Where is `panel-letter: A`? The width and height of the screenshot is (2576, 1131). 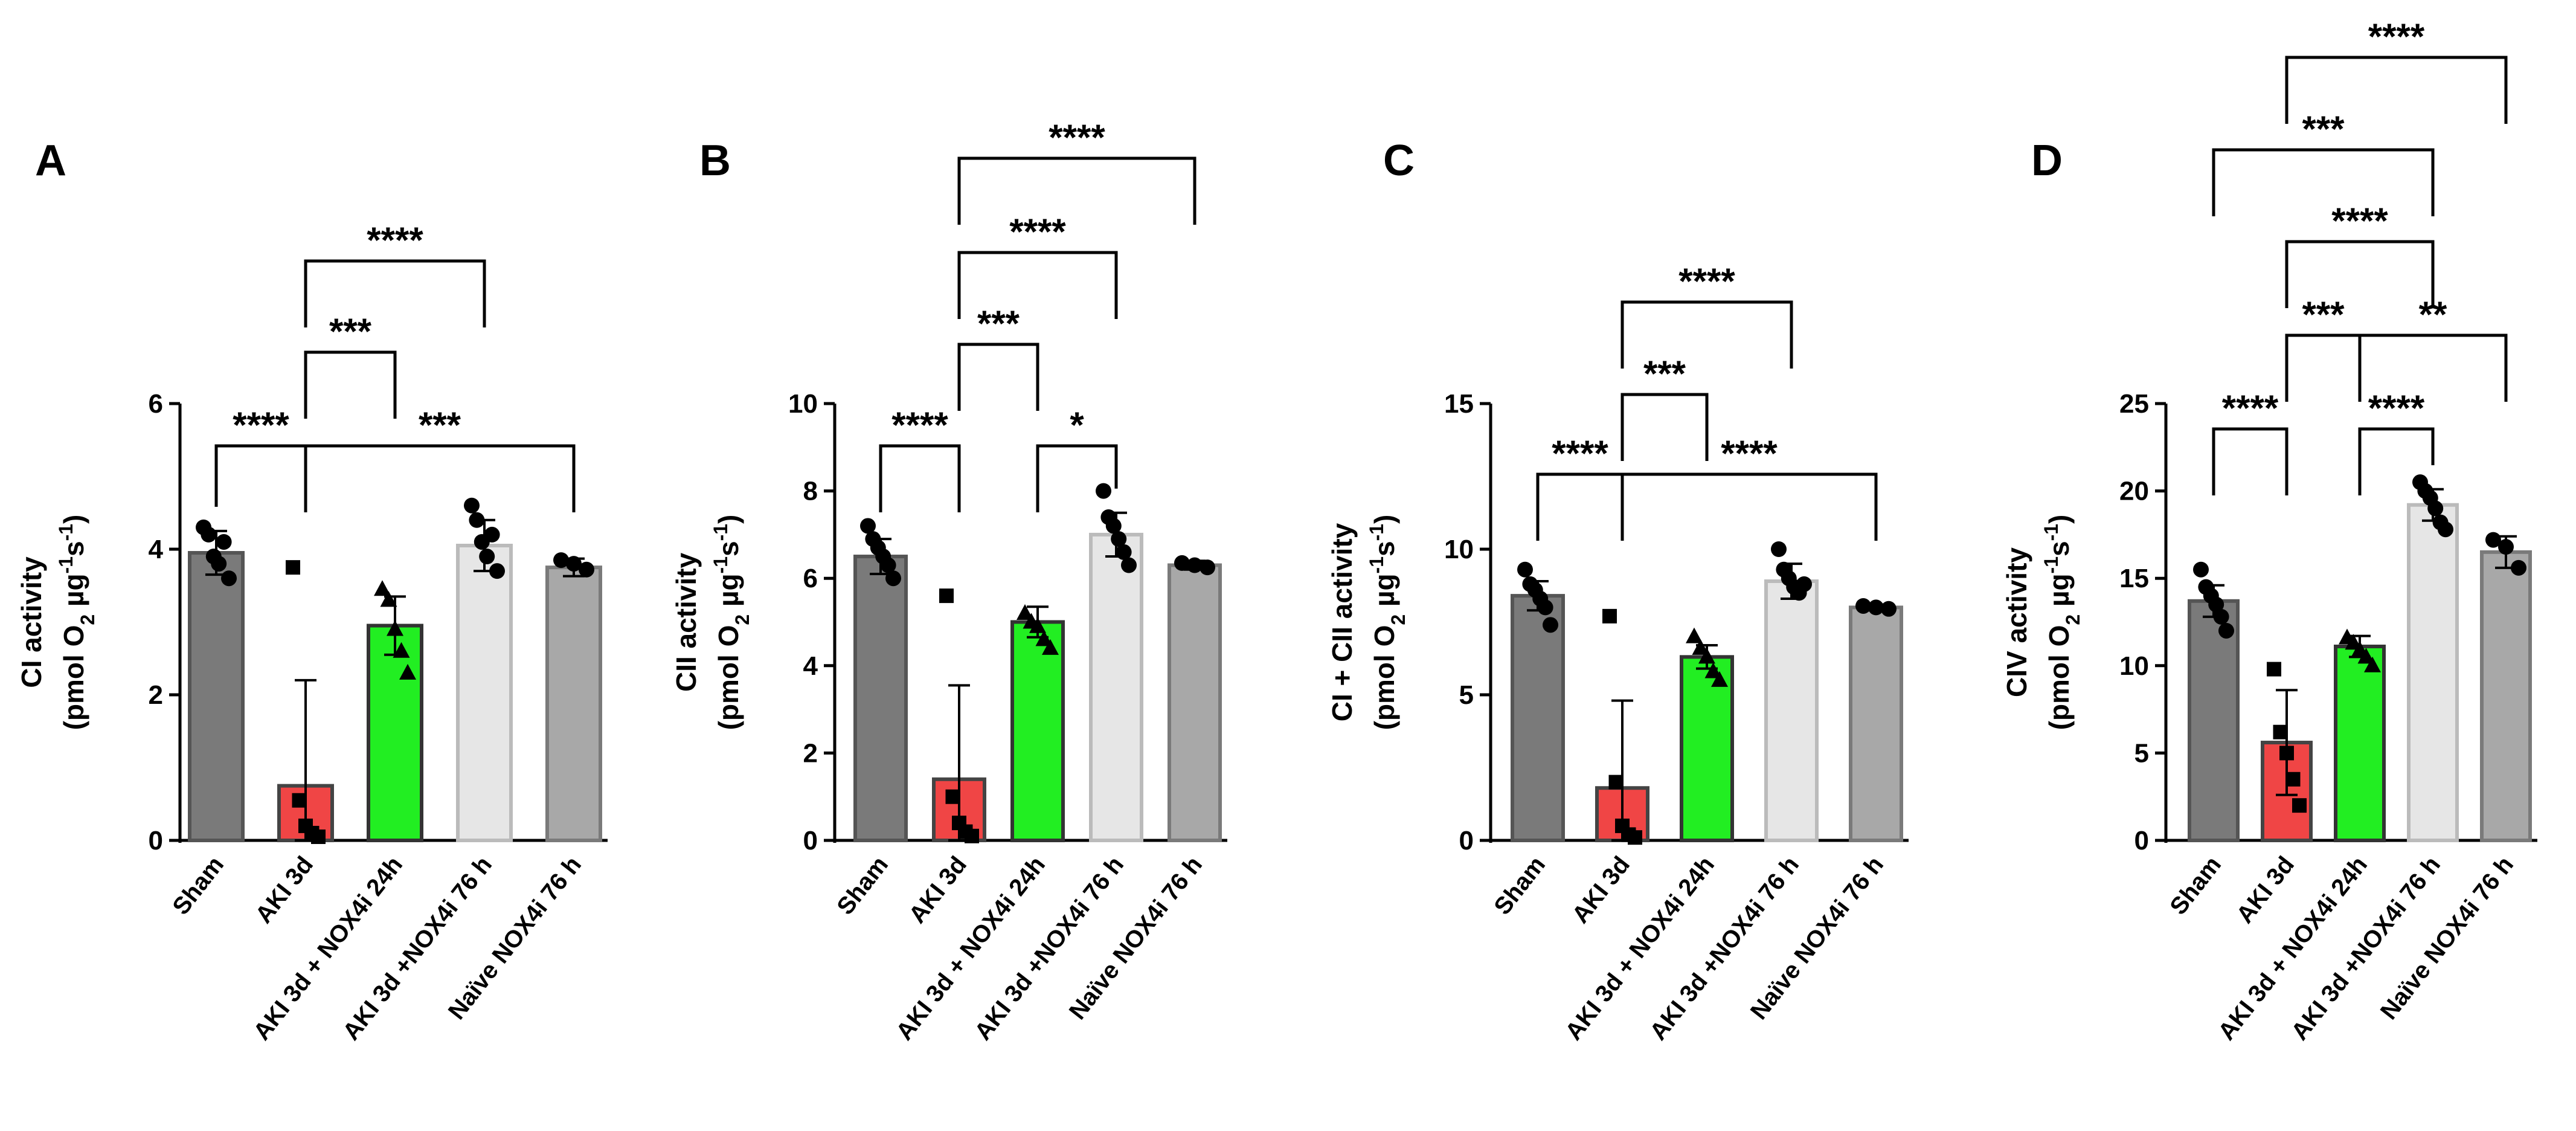
panel-letter: A is located at coordinates (50, 161).